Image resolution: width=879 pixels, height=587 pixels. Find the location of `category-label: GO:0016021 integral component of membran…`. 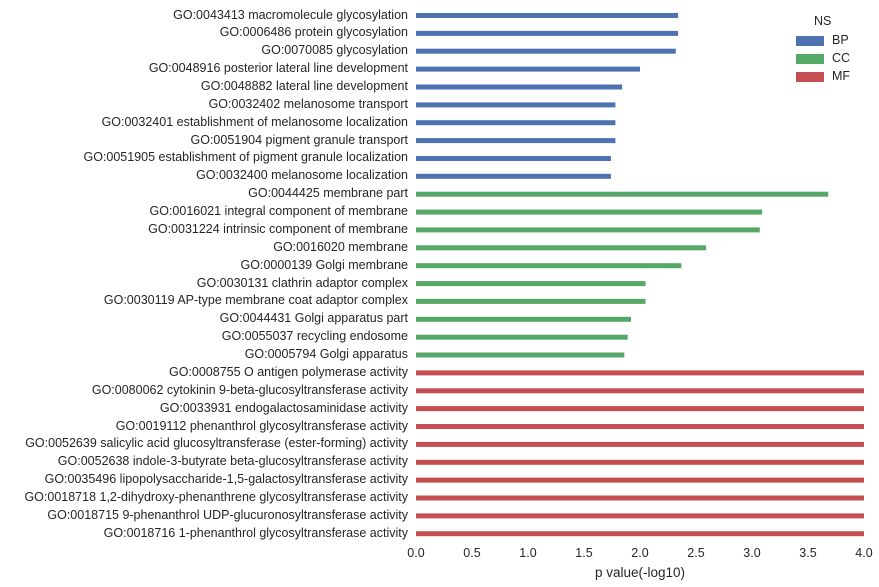

category-label: GO:0016021 integral component of membran… is located at coordinates (279, 211).